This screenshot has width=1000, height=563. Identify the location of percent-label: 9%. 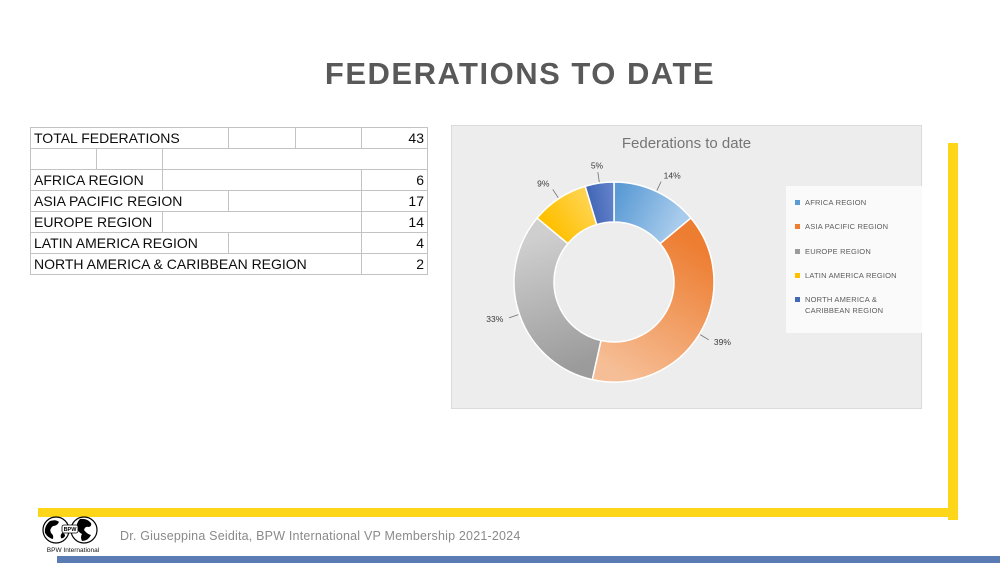
(543, 184).